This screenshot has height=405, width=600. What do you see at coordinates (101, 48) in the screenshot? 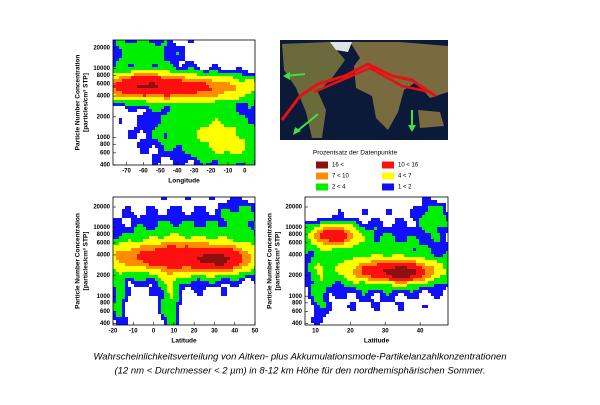
I see `y-tick-label: 20000` at bounding box center [101, 48].